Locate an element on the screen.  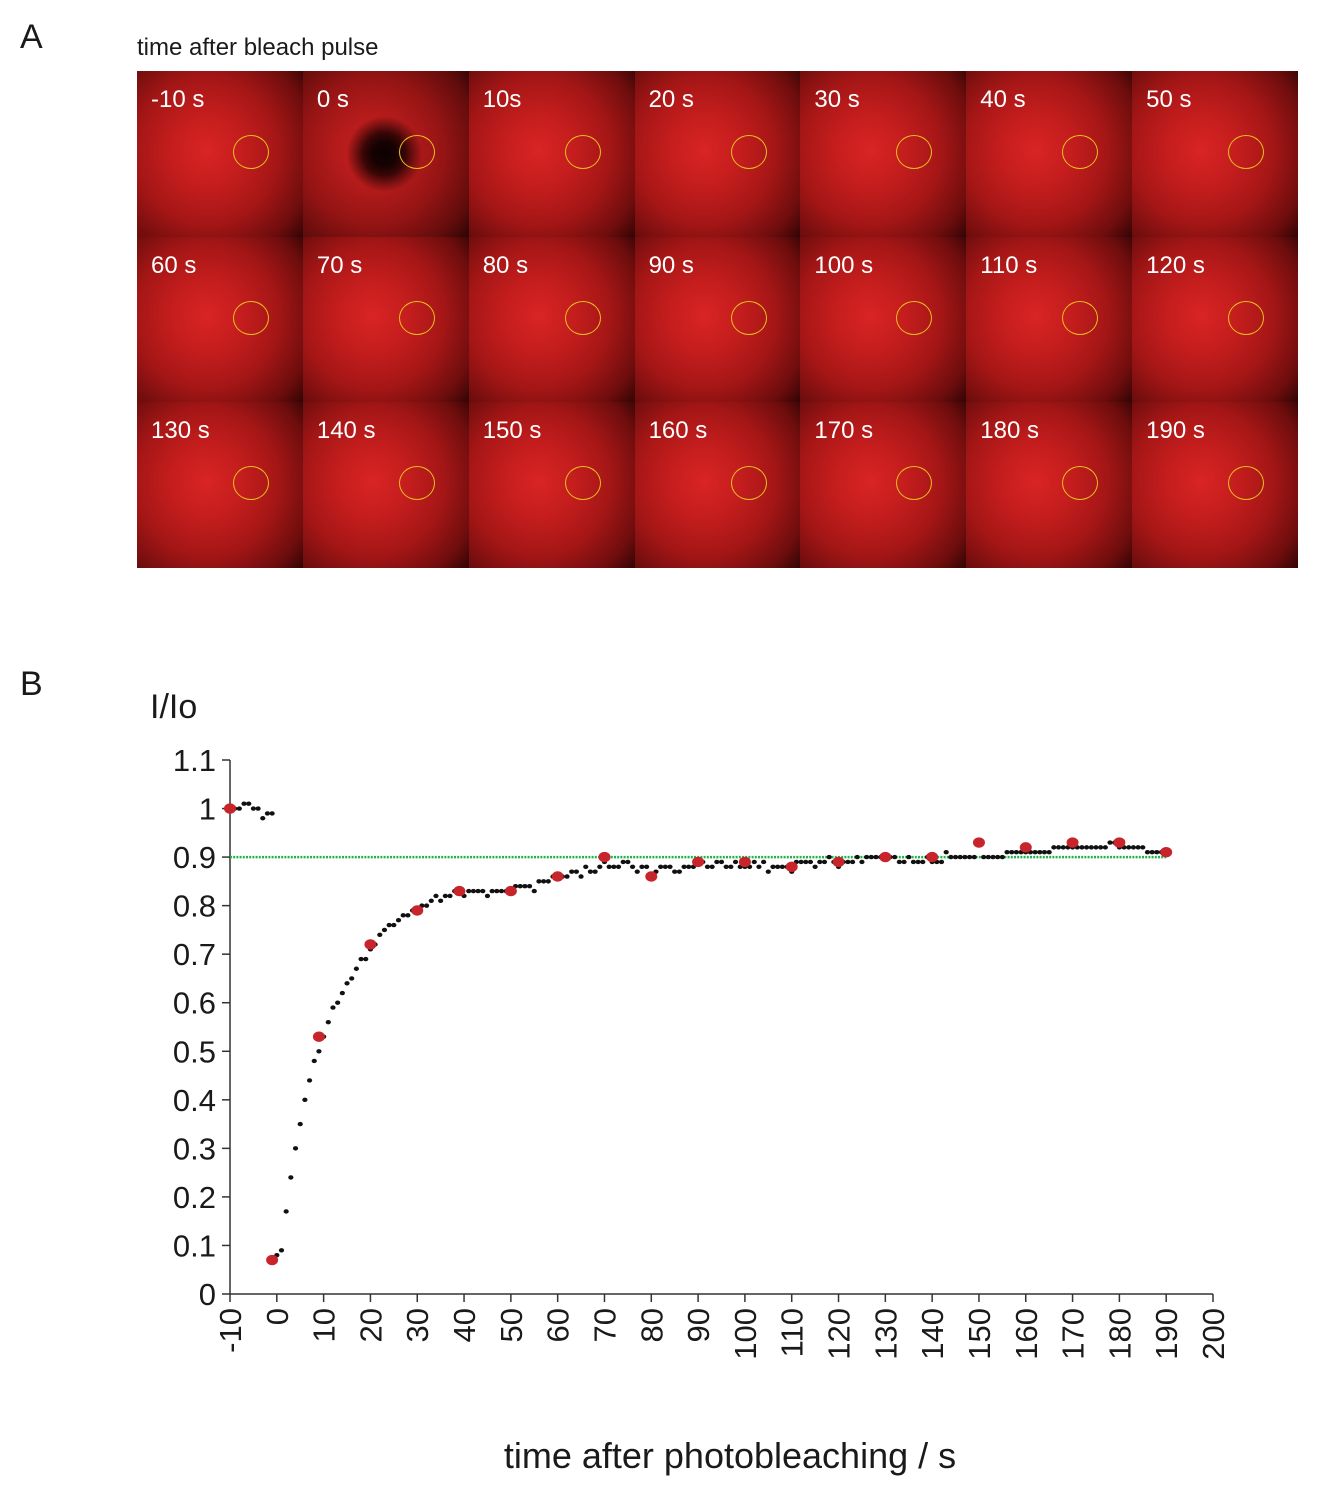
image-tile: 170 s is located at coordinates (883, 485).